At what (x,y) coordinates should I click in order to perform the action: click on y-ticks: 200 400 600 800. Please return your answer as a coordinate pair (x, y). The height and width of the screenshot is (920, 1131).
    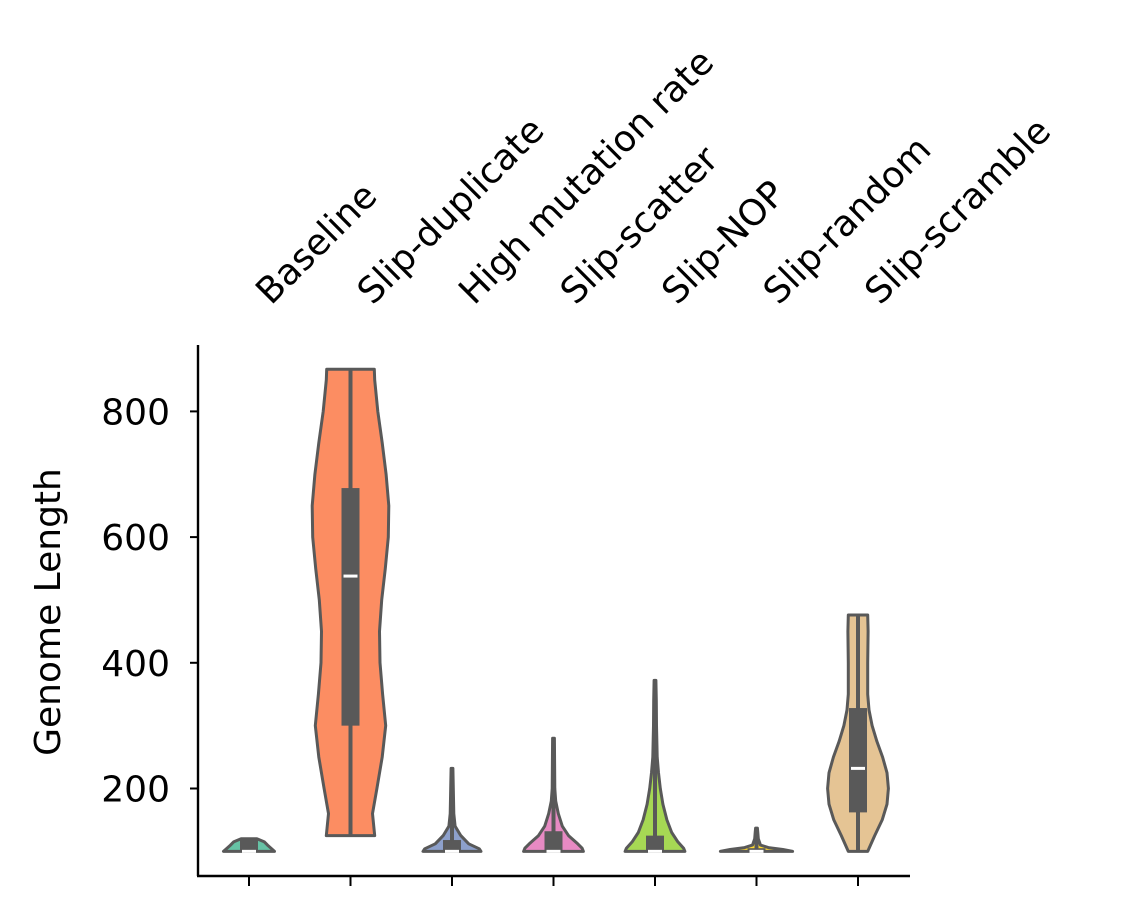
    Looking at the image, I should click on (149, 601).